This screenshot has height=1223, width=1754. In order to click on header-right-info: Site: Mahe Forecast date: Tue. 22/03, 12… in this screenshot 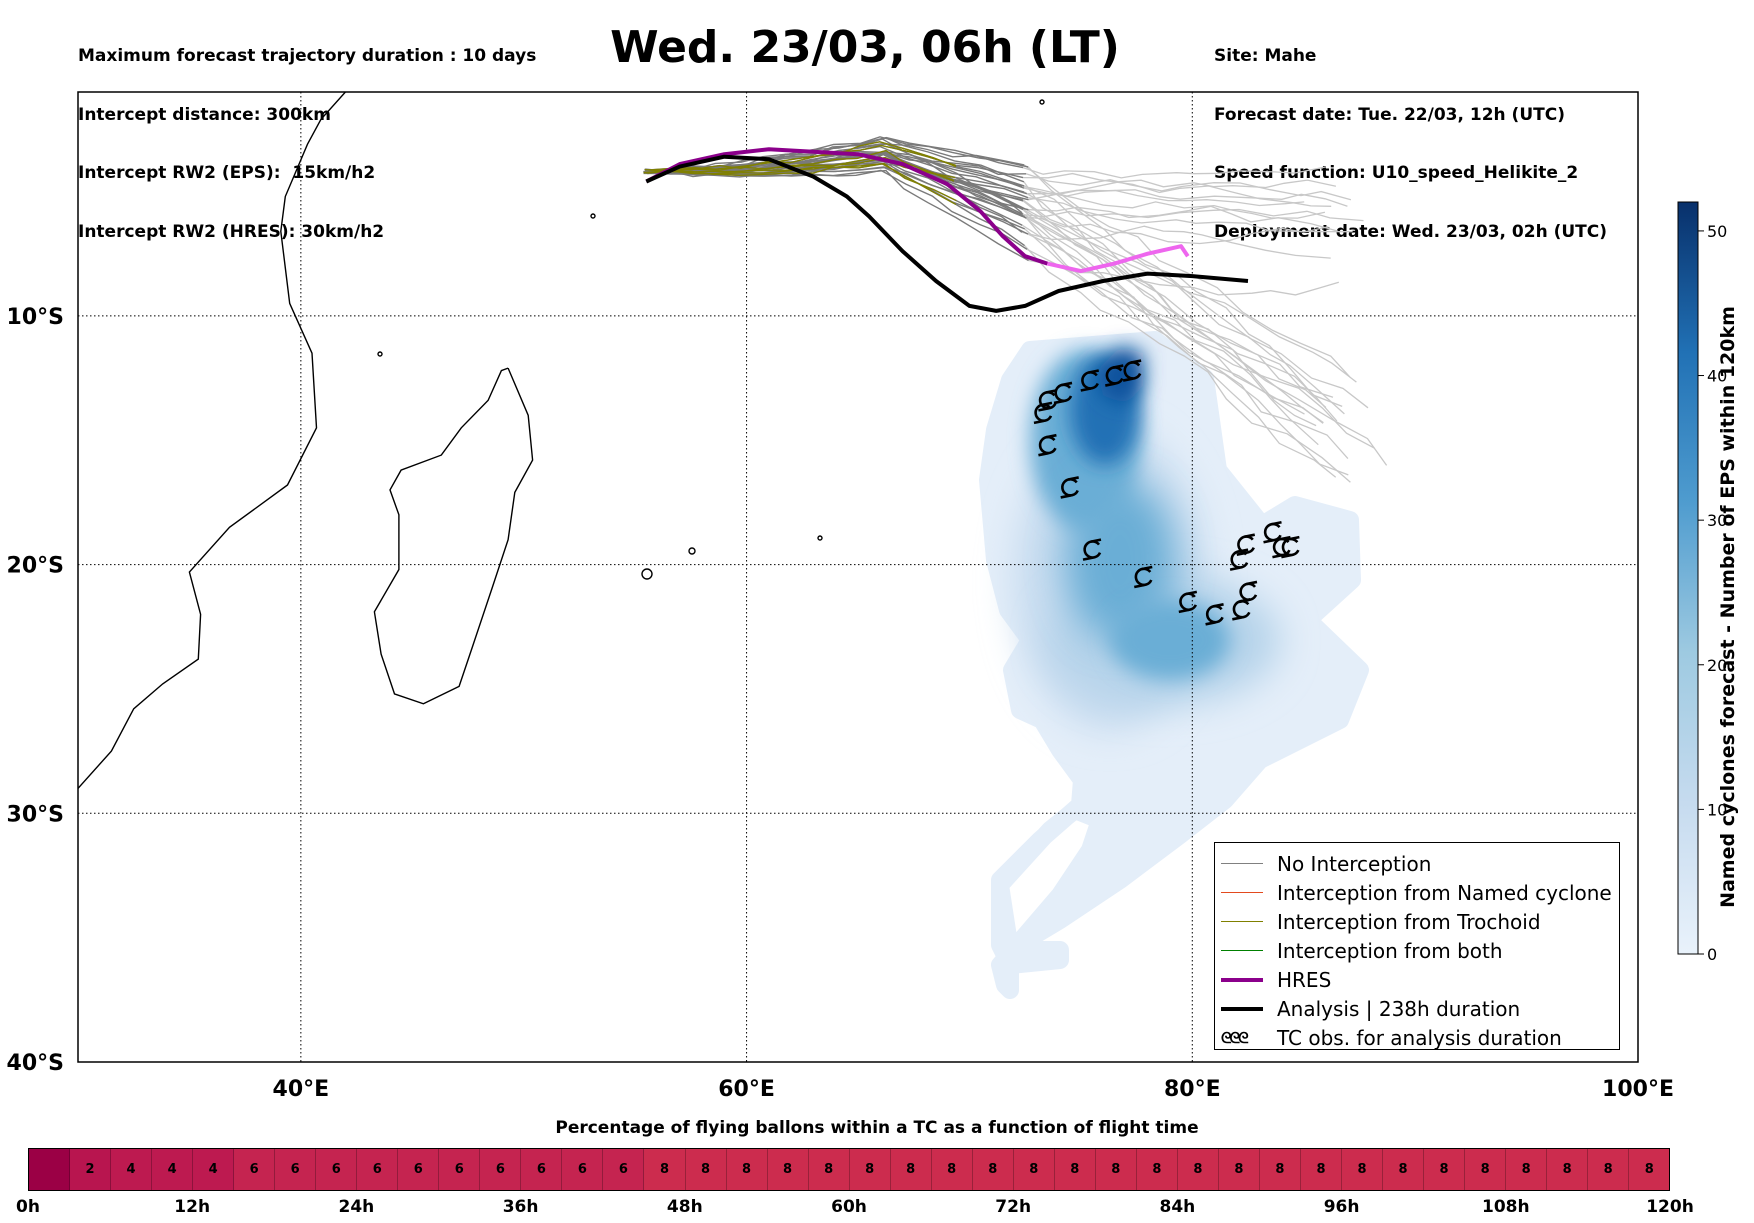, I will do `click(1410, 135)`.